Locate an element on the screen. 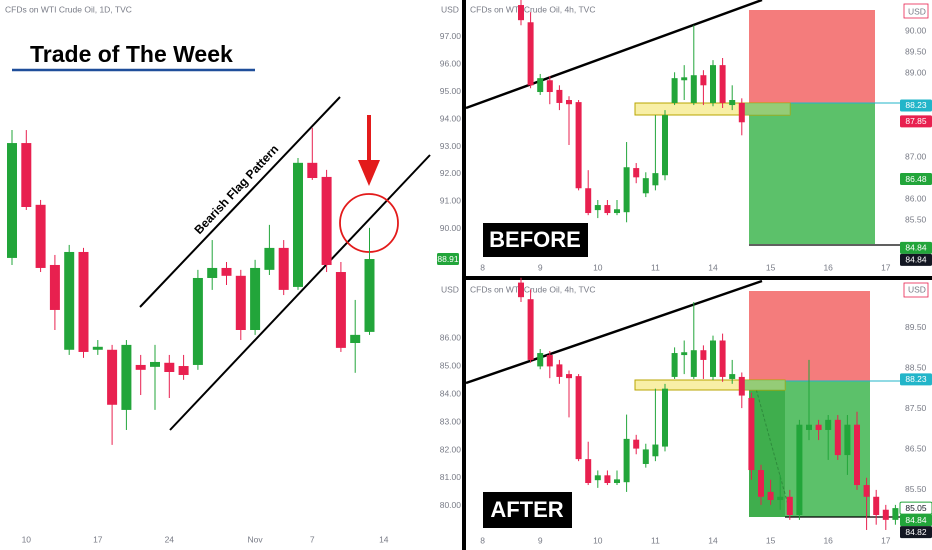  flag-upper-line is located at coordinates (240, 202).